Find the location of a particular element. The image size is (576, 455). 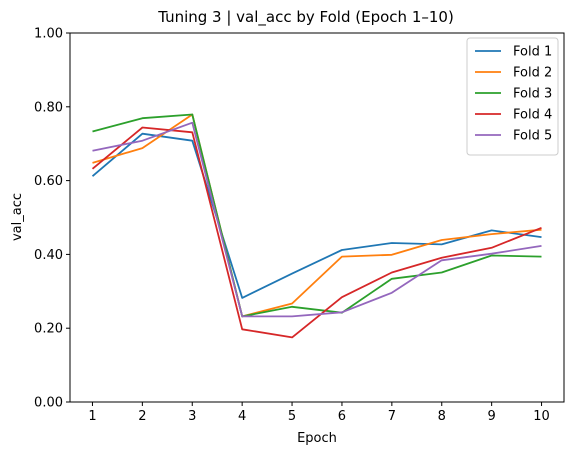

y-tick-label: 0.60 is located at coordinates (48, 181).